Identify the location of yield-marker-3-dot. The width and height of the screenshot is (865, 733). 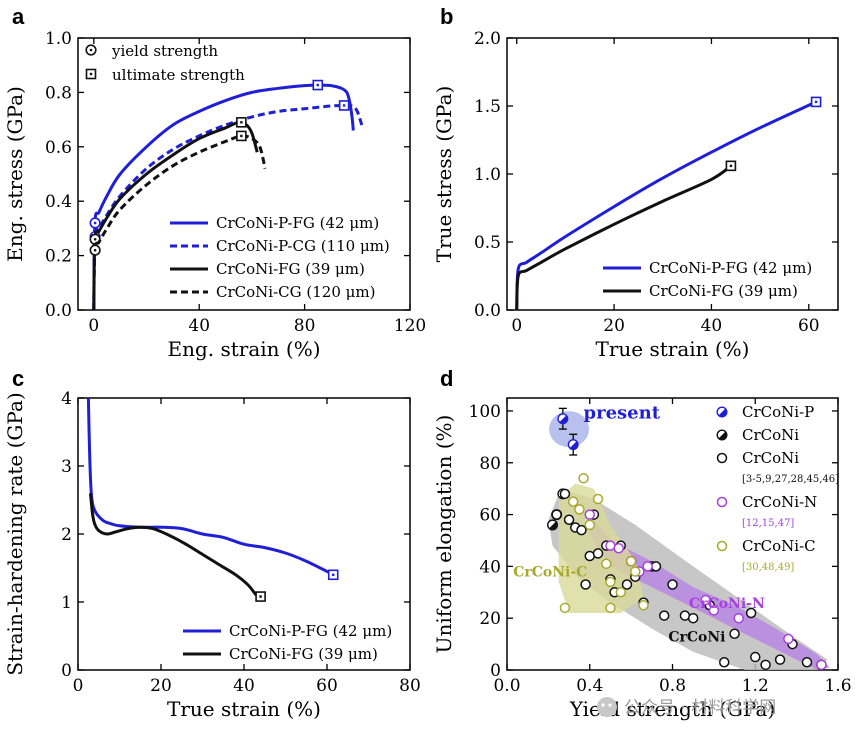
(95, 250).